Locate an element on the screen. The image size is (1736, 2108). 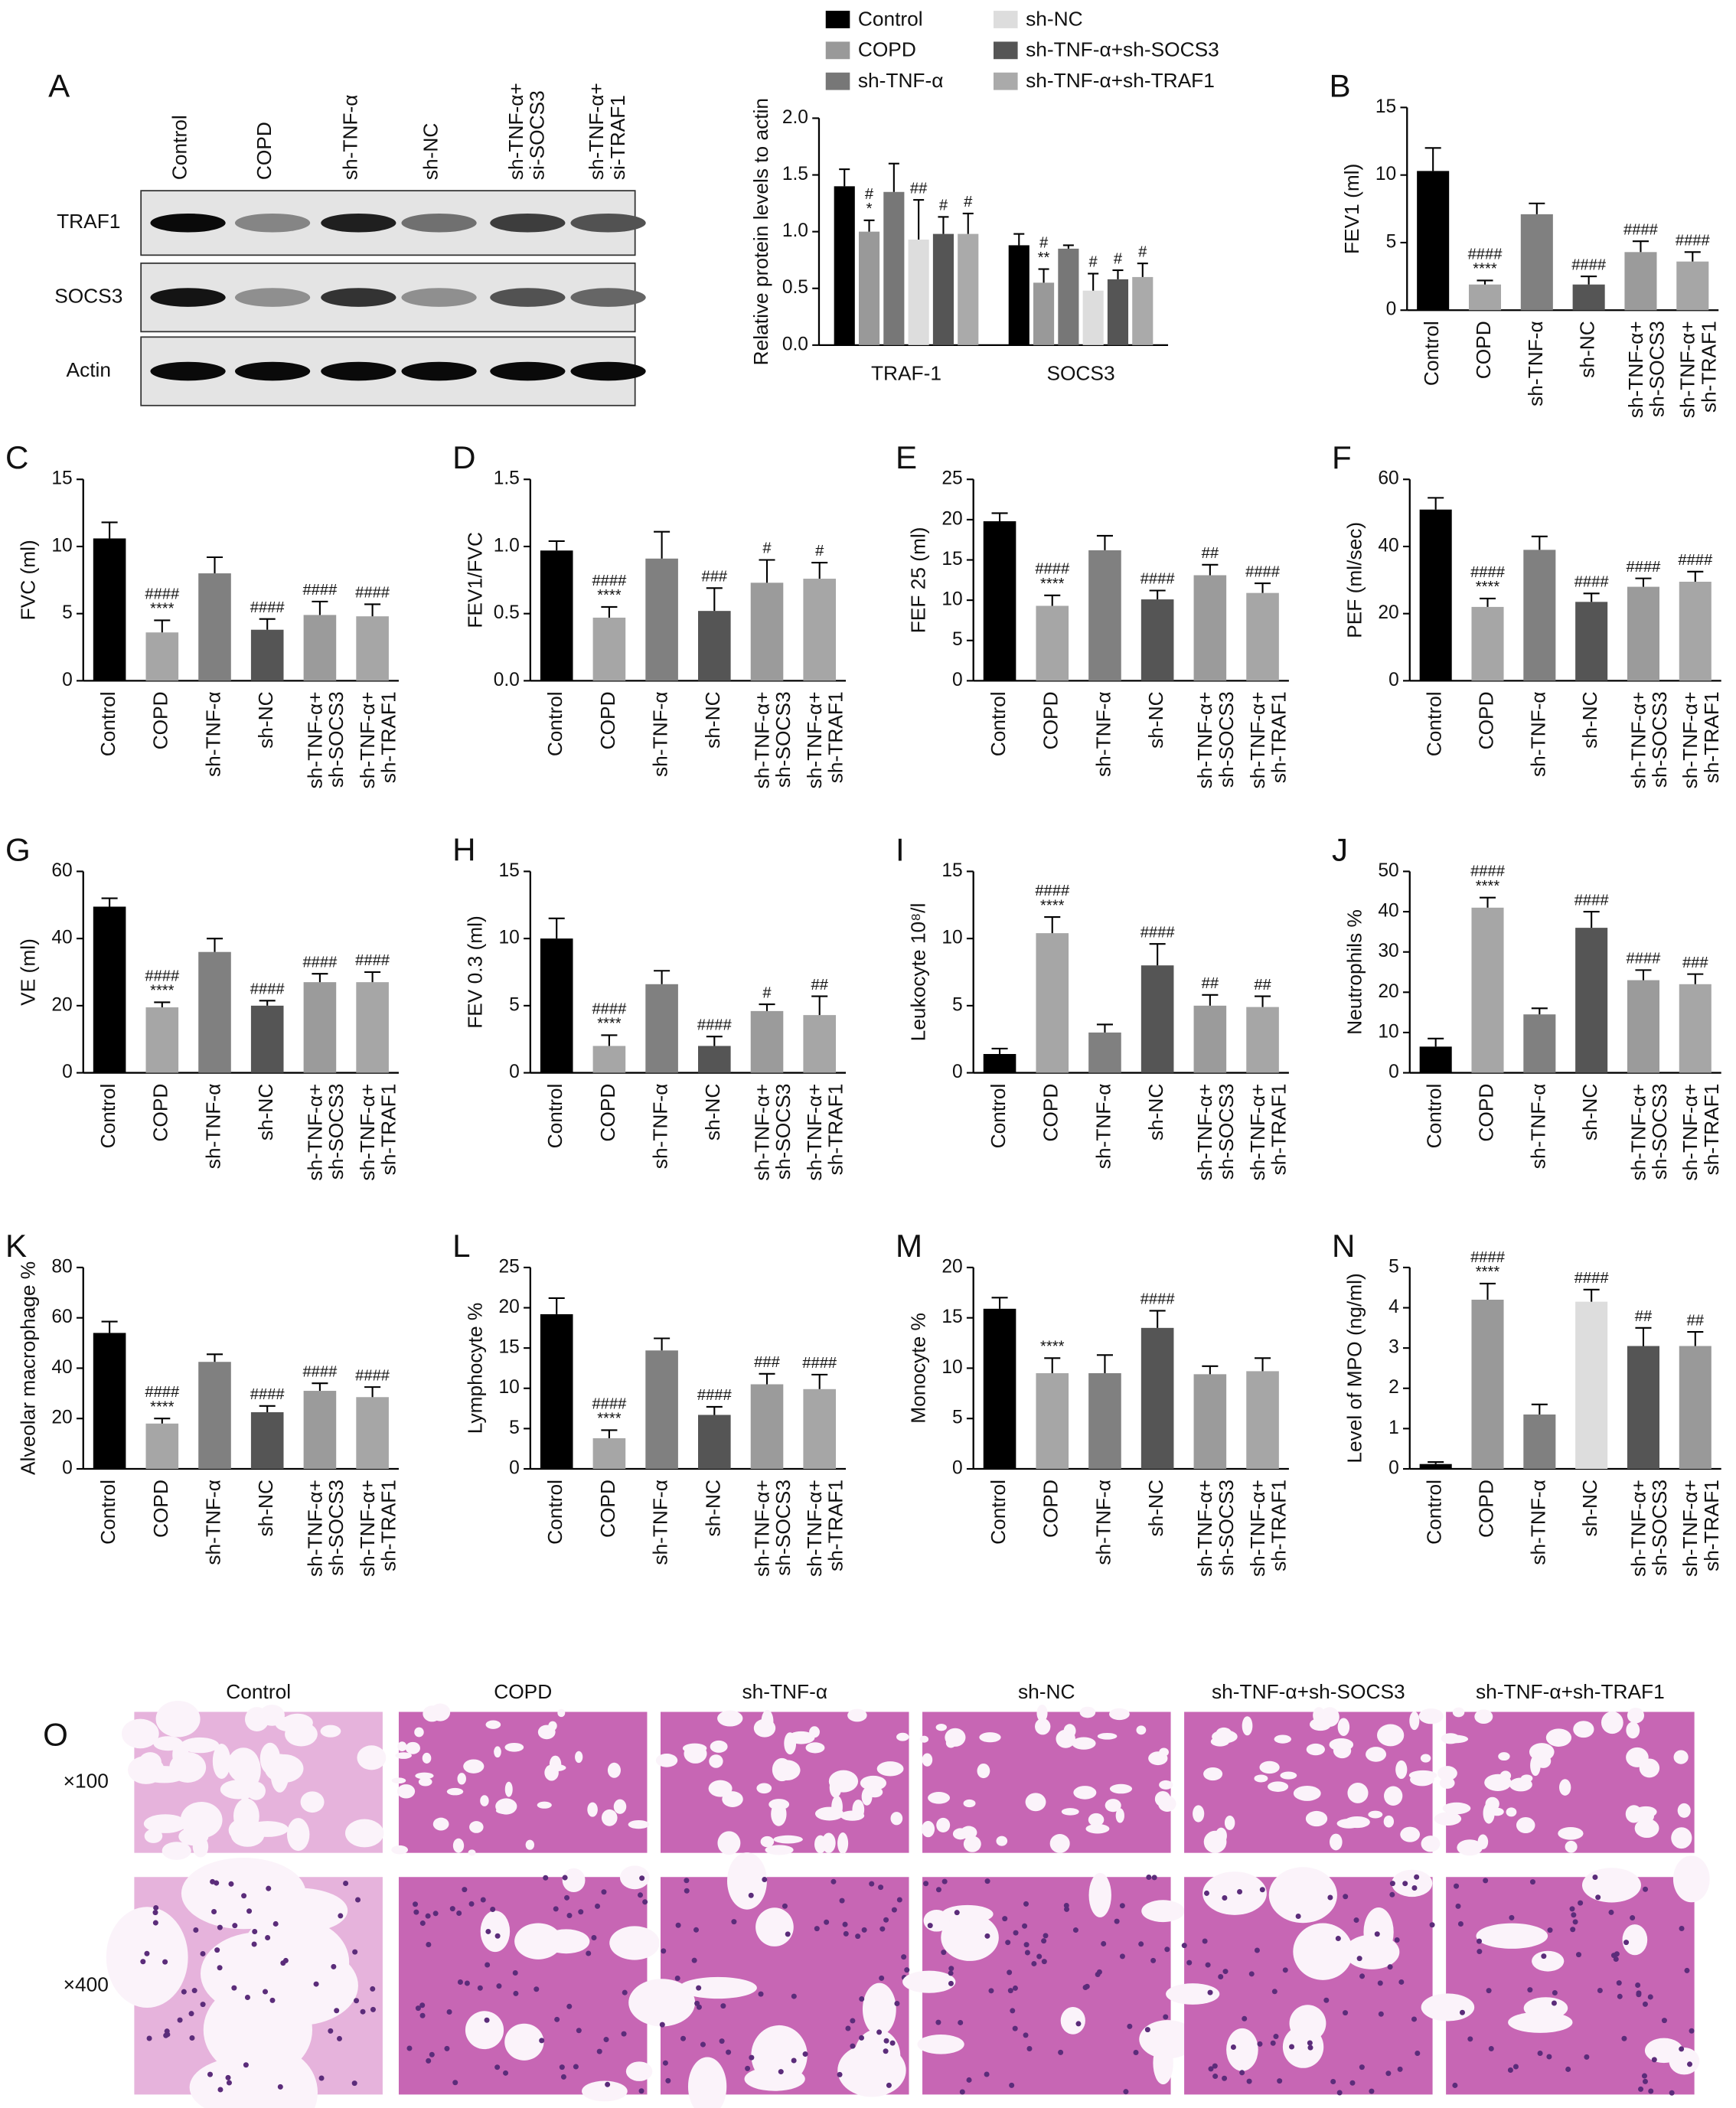
y-tick-label: 30 is located at coordinates (1388, 951).